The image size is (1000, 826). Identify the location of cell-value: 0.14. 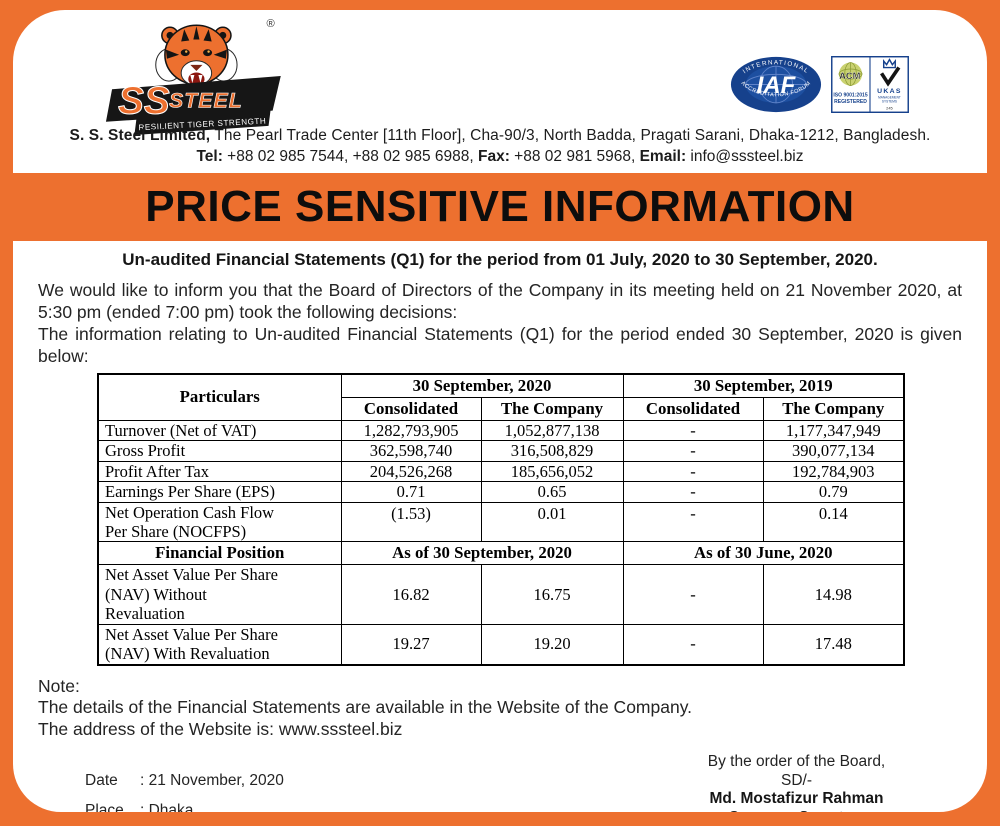
(833, 522).